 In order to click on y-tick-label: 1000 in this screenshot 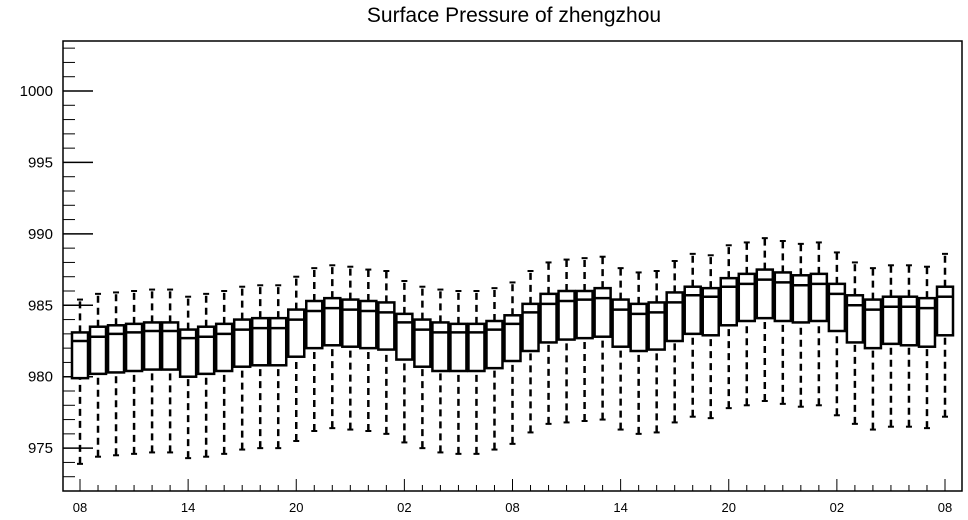, I will do `click(36, 91)`.